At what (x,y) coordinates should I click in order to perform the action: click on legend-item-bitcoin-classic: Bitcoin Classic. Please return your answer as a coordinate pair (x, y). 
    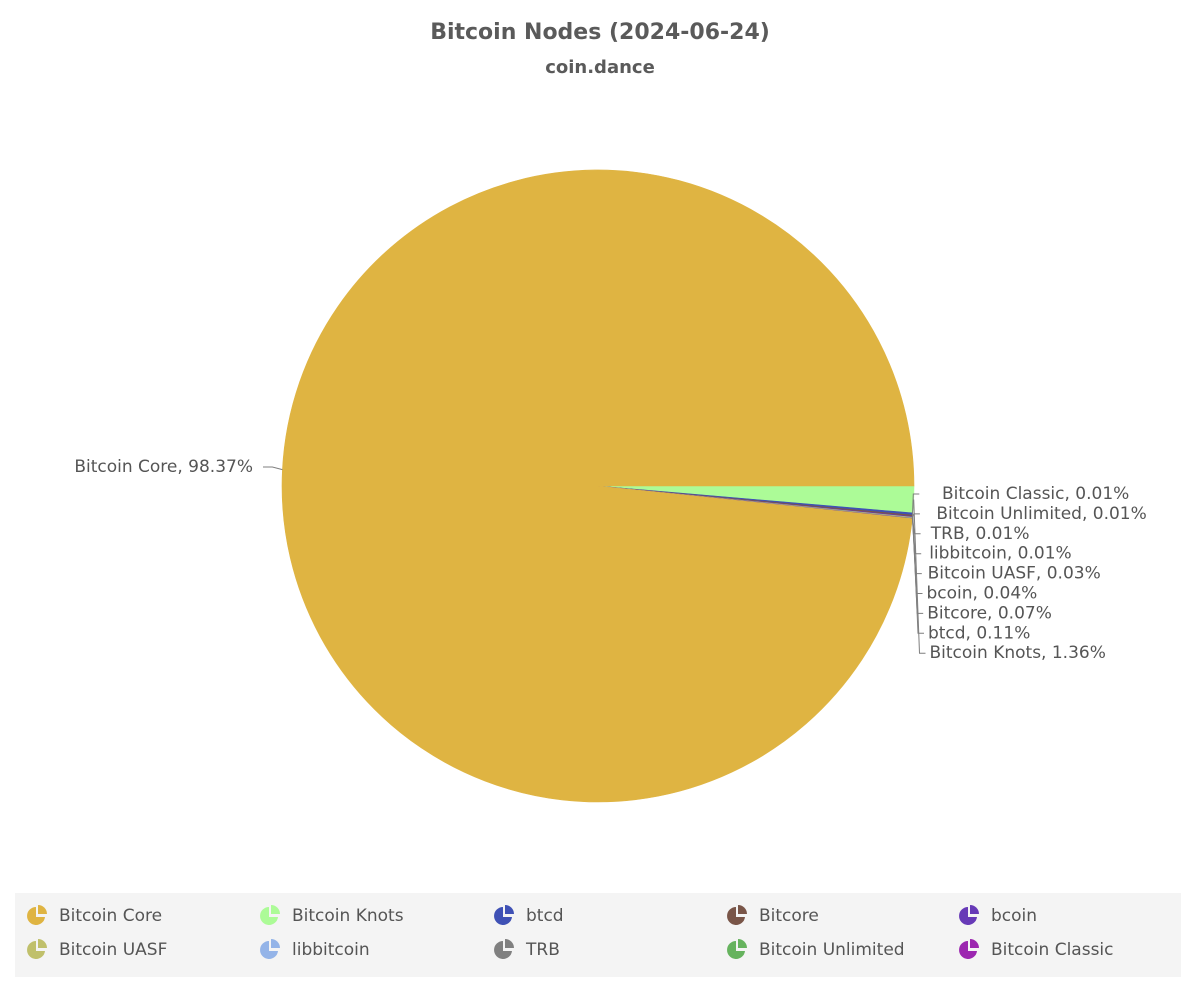
    Looking at the image, I should click on (1035, 950).